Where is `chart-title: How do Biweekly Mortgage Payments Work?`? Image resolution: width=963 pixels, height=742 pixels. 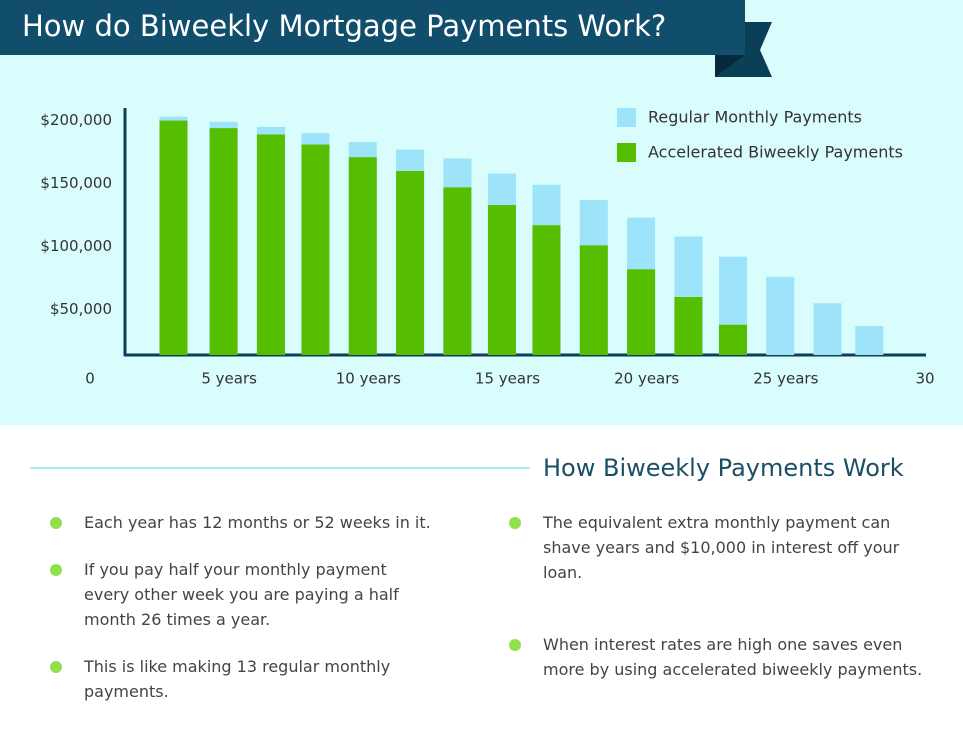 chart-title: How do Biweekly Mortgage Payments Work? is located at coordinates (344, 26).